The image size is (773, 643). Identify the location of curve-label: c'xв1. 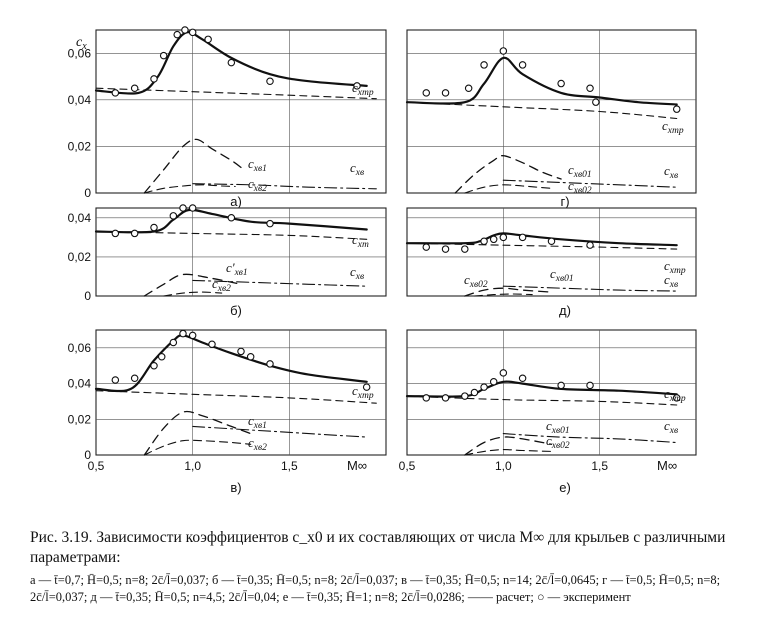
(237, 269).